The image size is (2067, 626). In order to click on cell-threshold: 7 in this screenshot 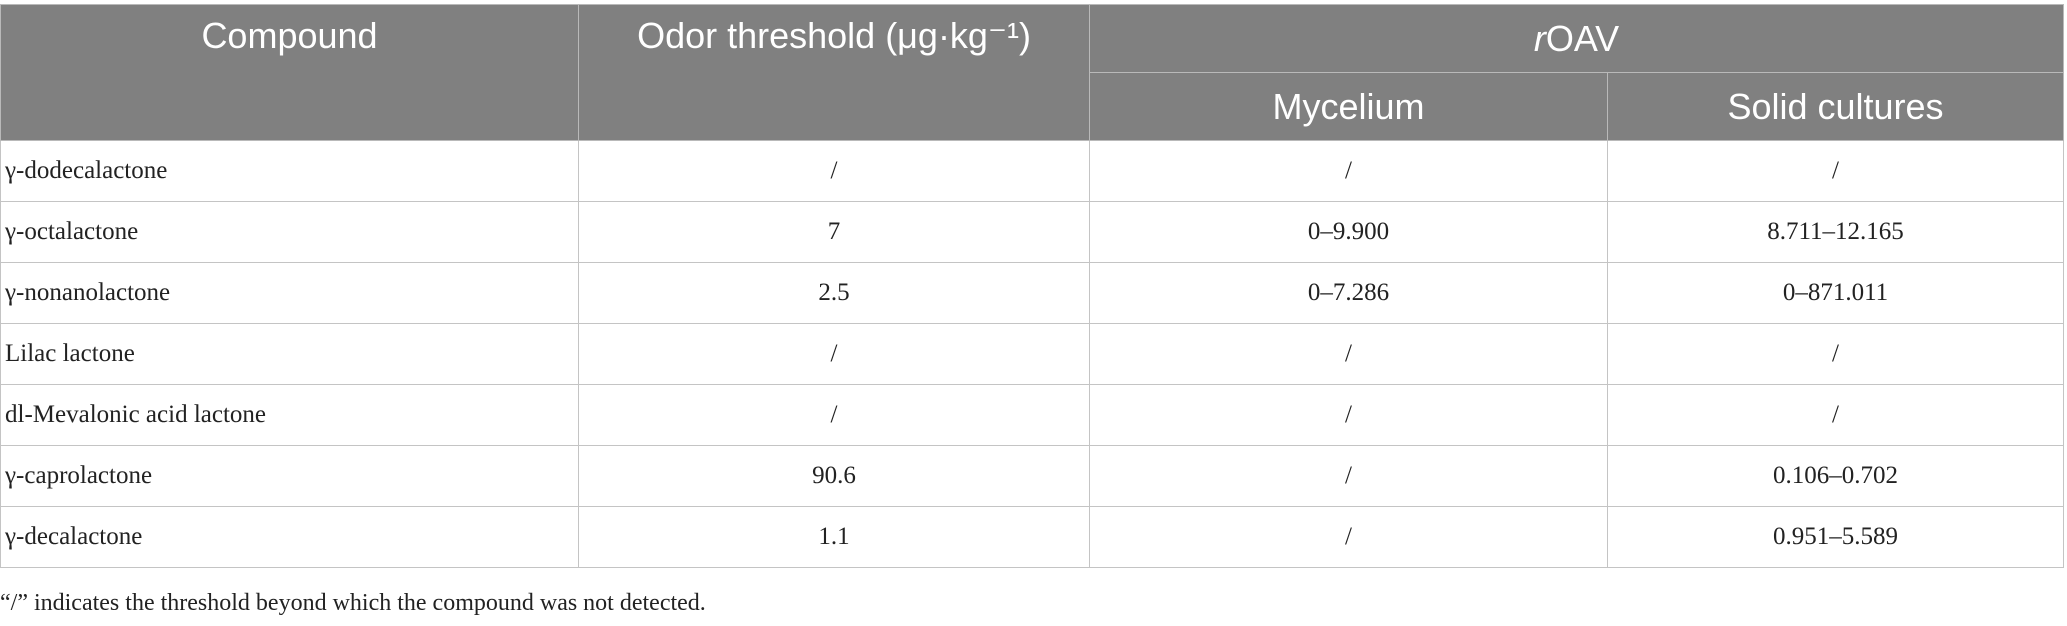, I will do `click(834, 232)`.